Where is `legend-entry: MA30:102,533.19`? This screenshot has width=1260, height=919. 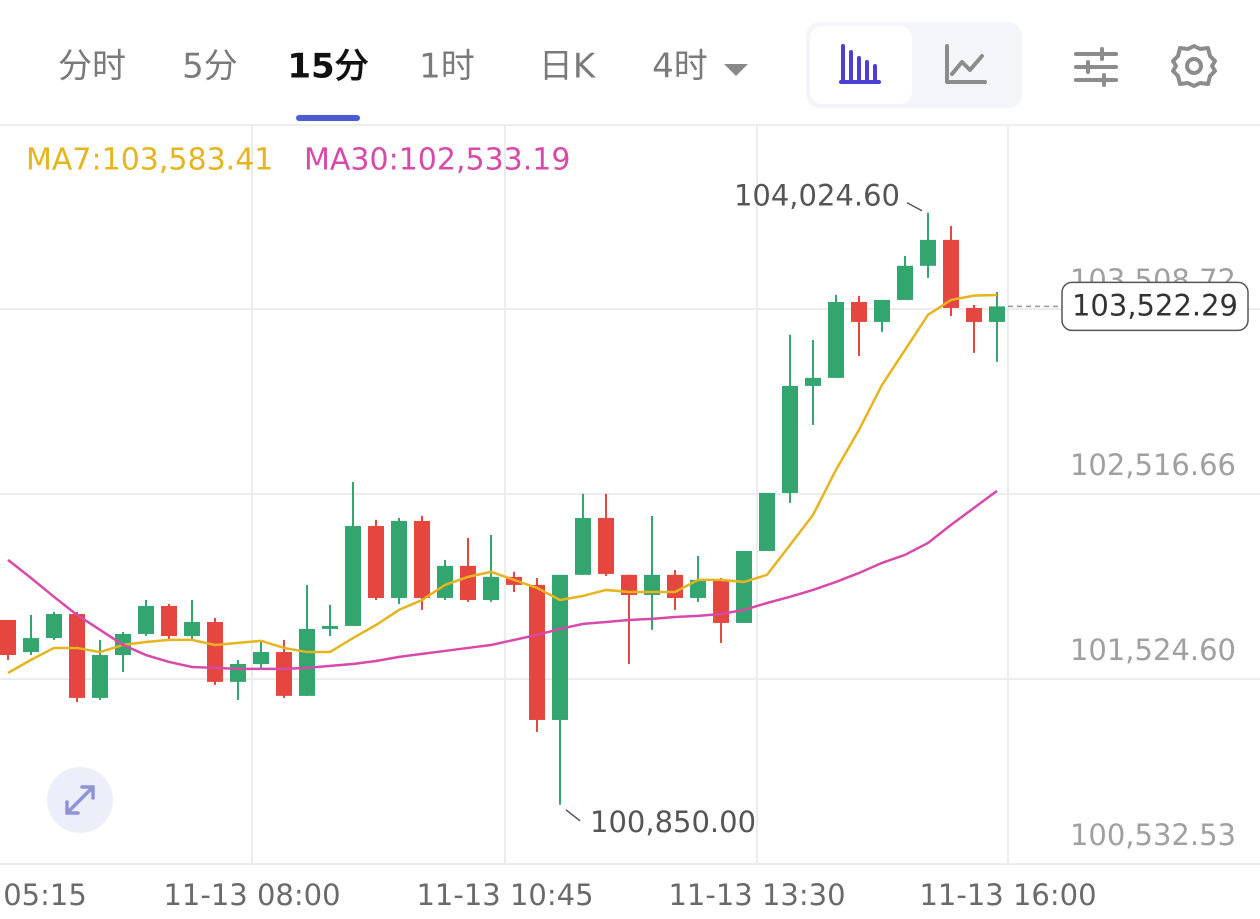 legend-entry: MA30:102,533.19 is located at coordinates (437, 160).